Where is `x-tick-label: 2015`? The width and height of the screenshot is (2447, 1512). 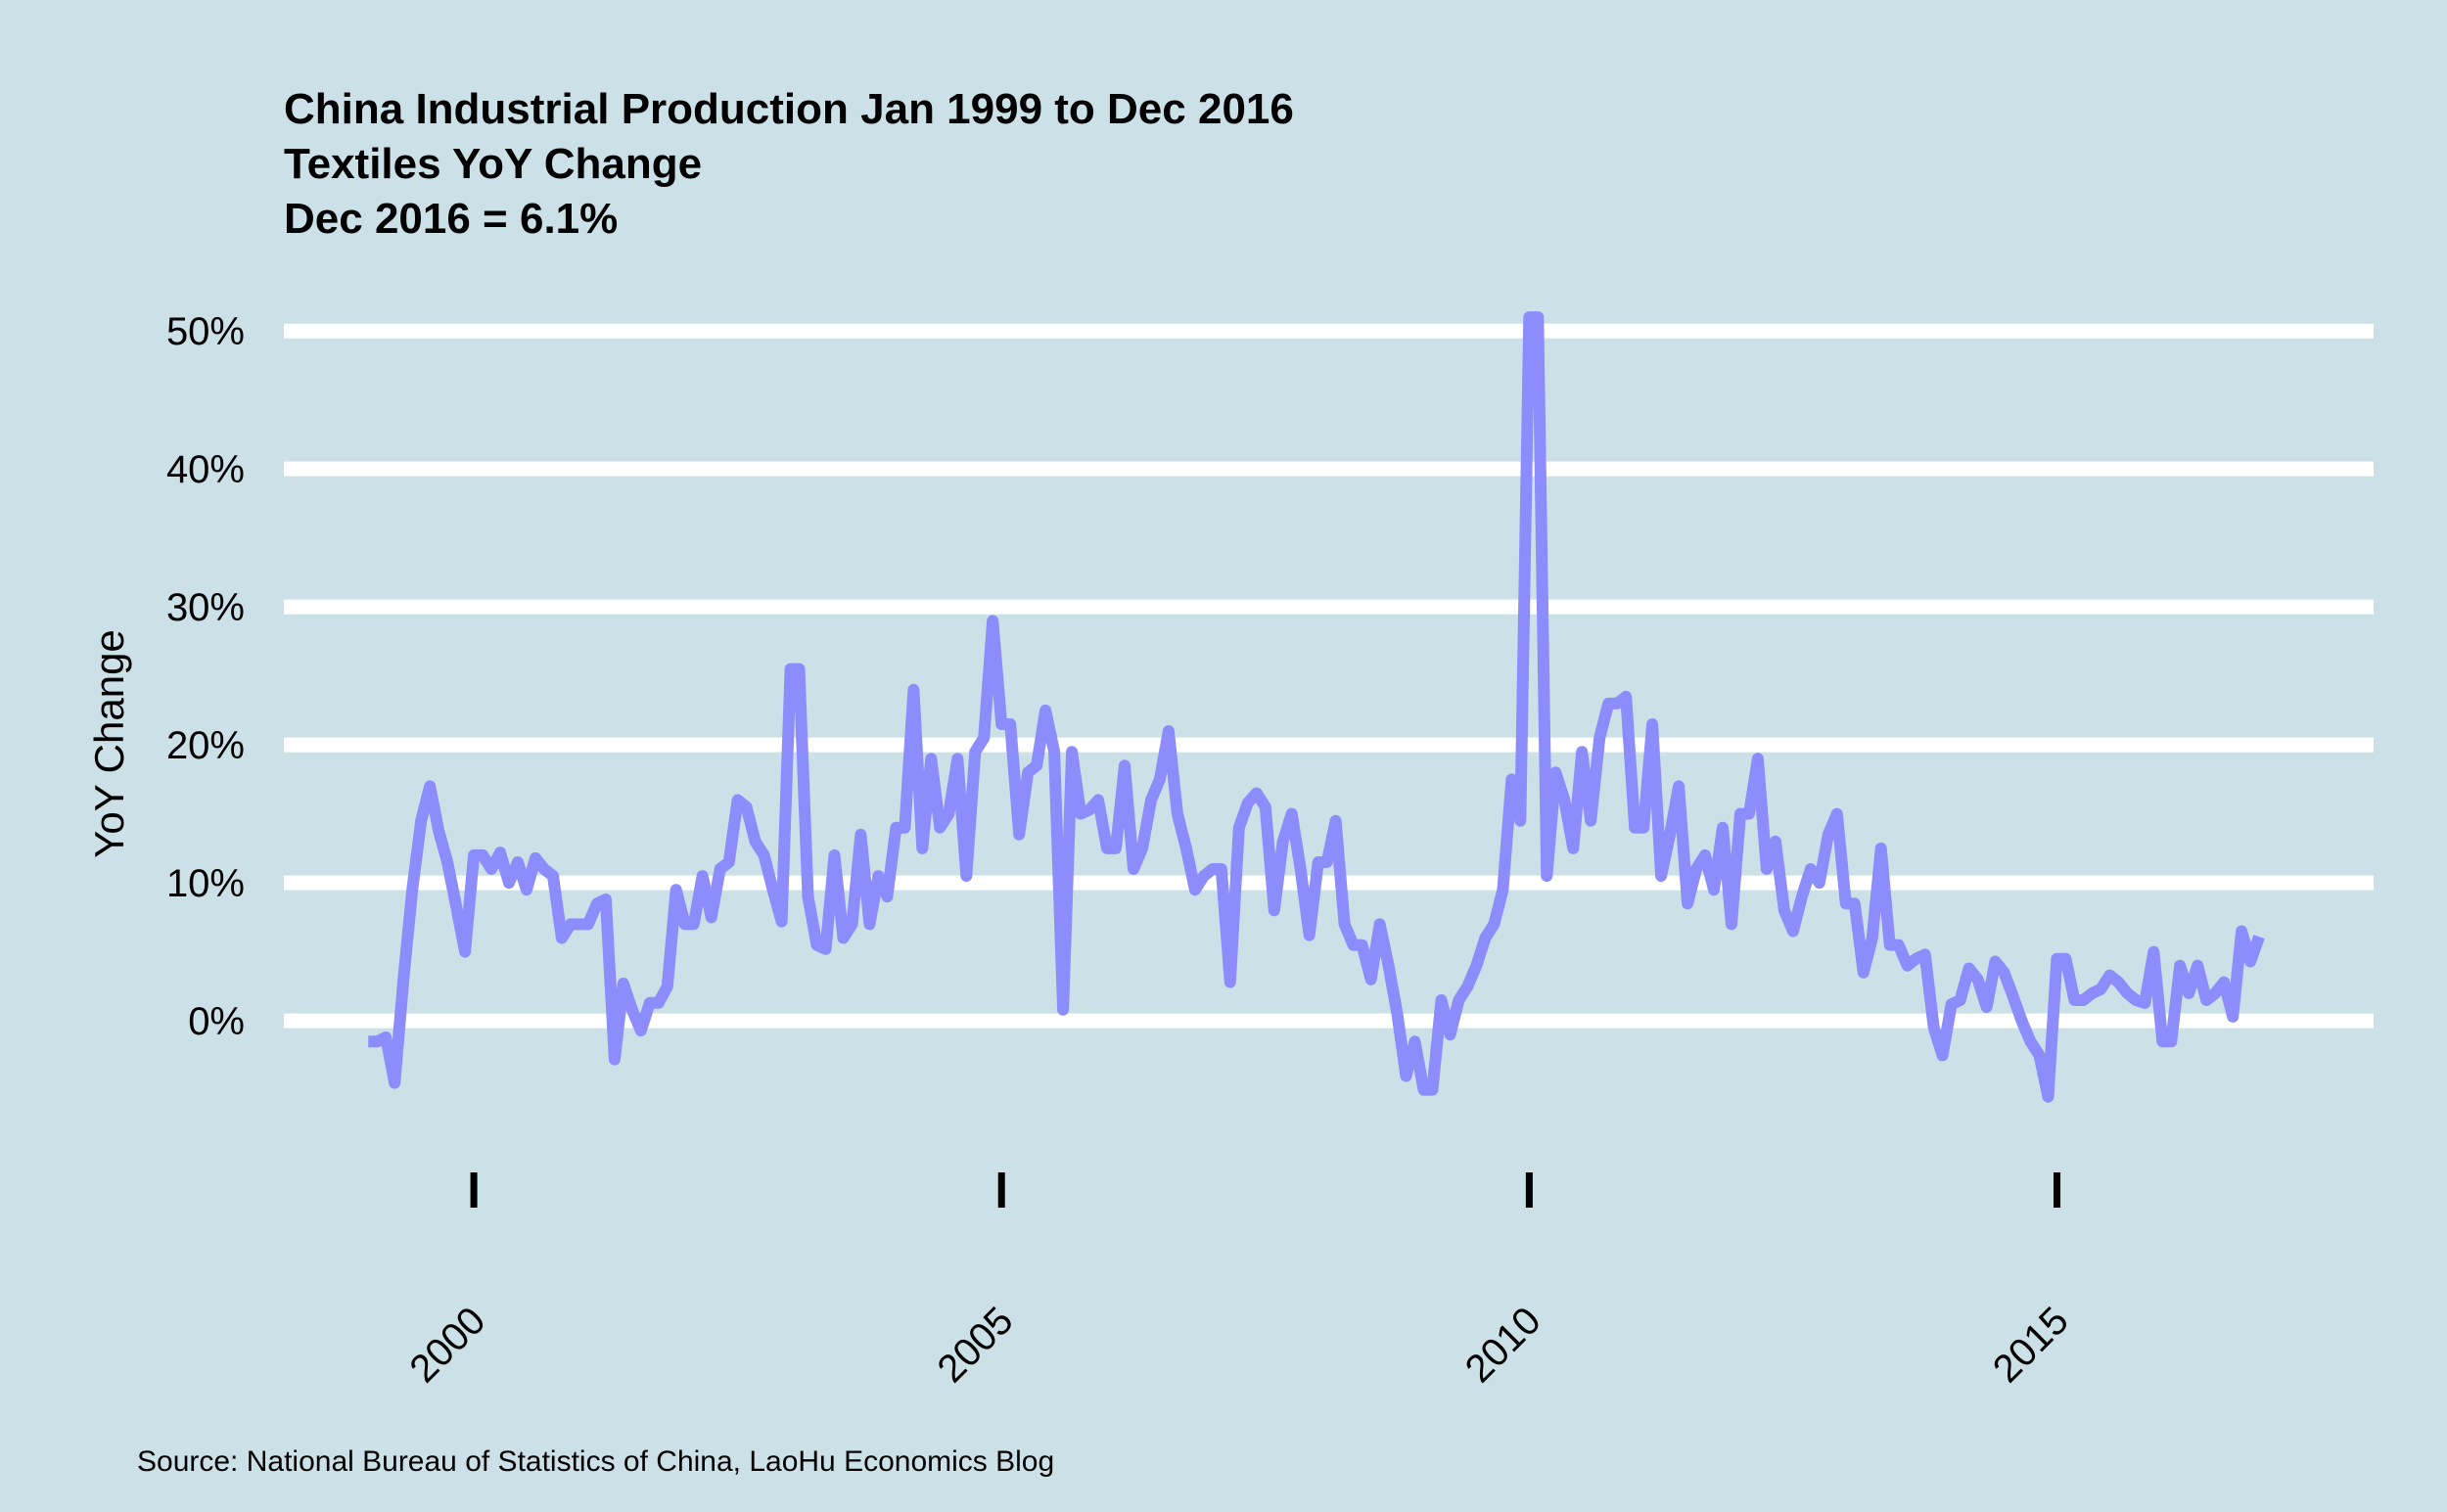
x-tick-label: 2015 is located at coordinates (2031, 1345).